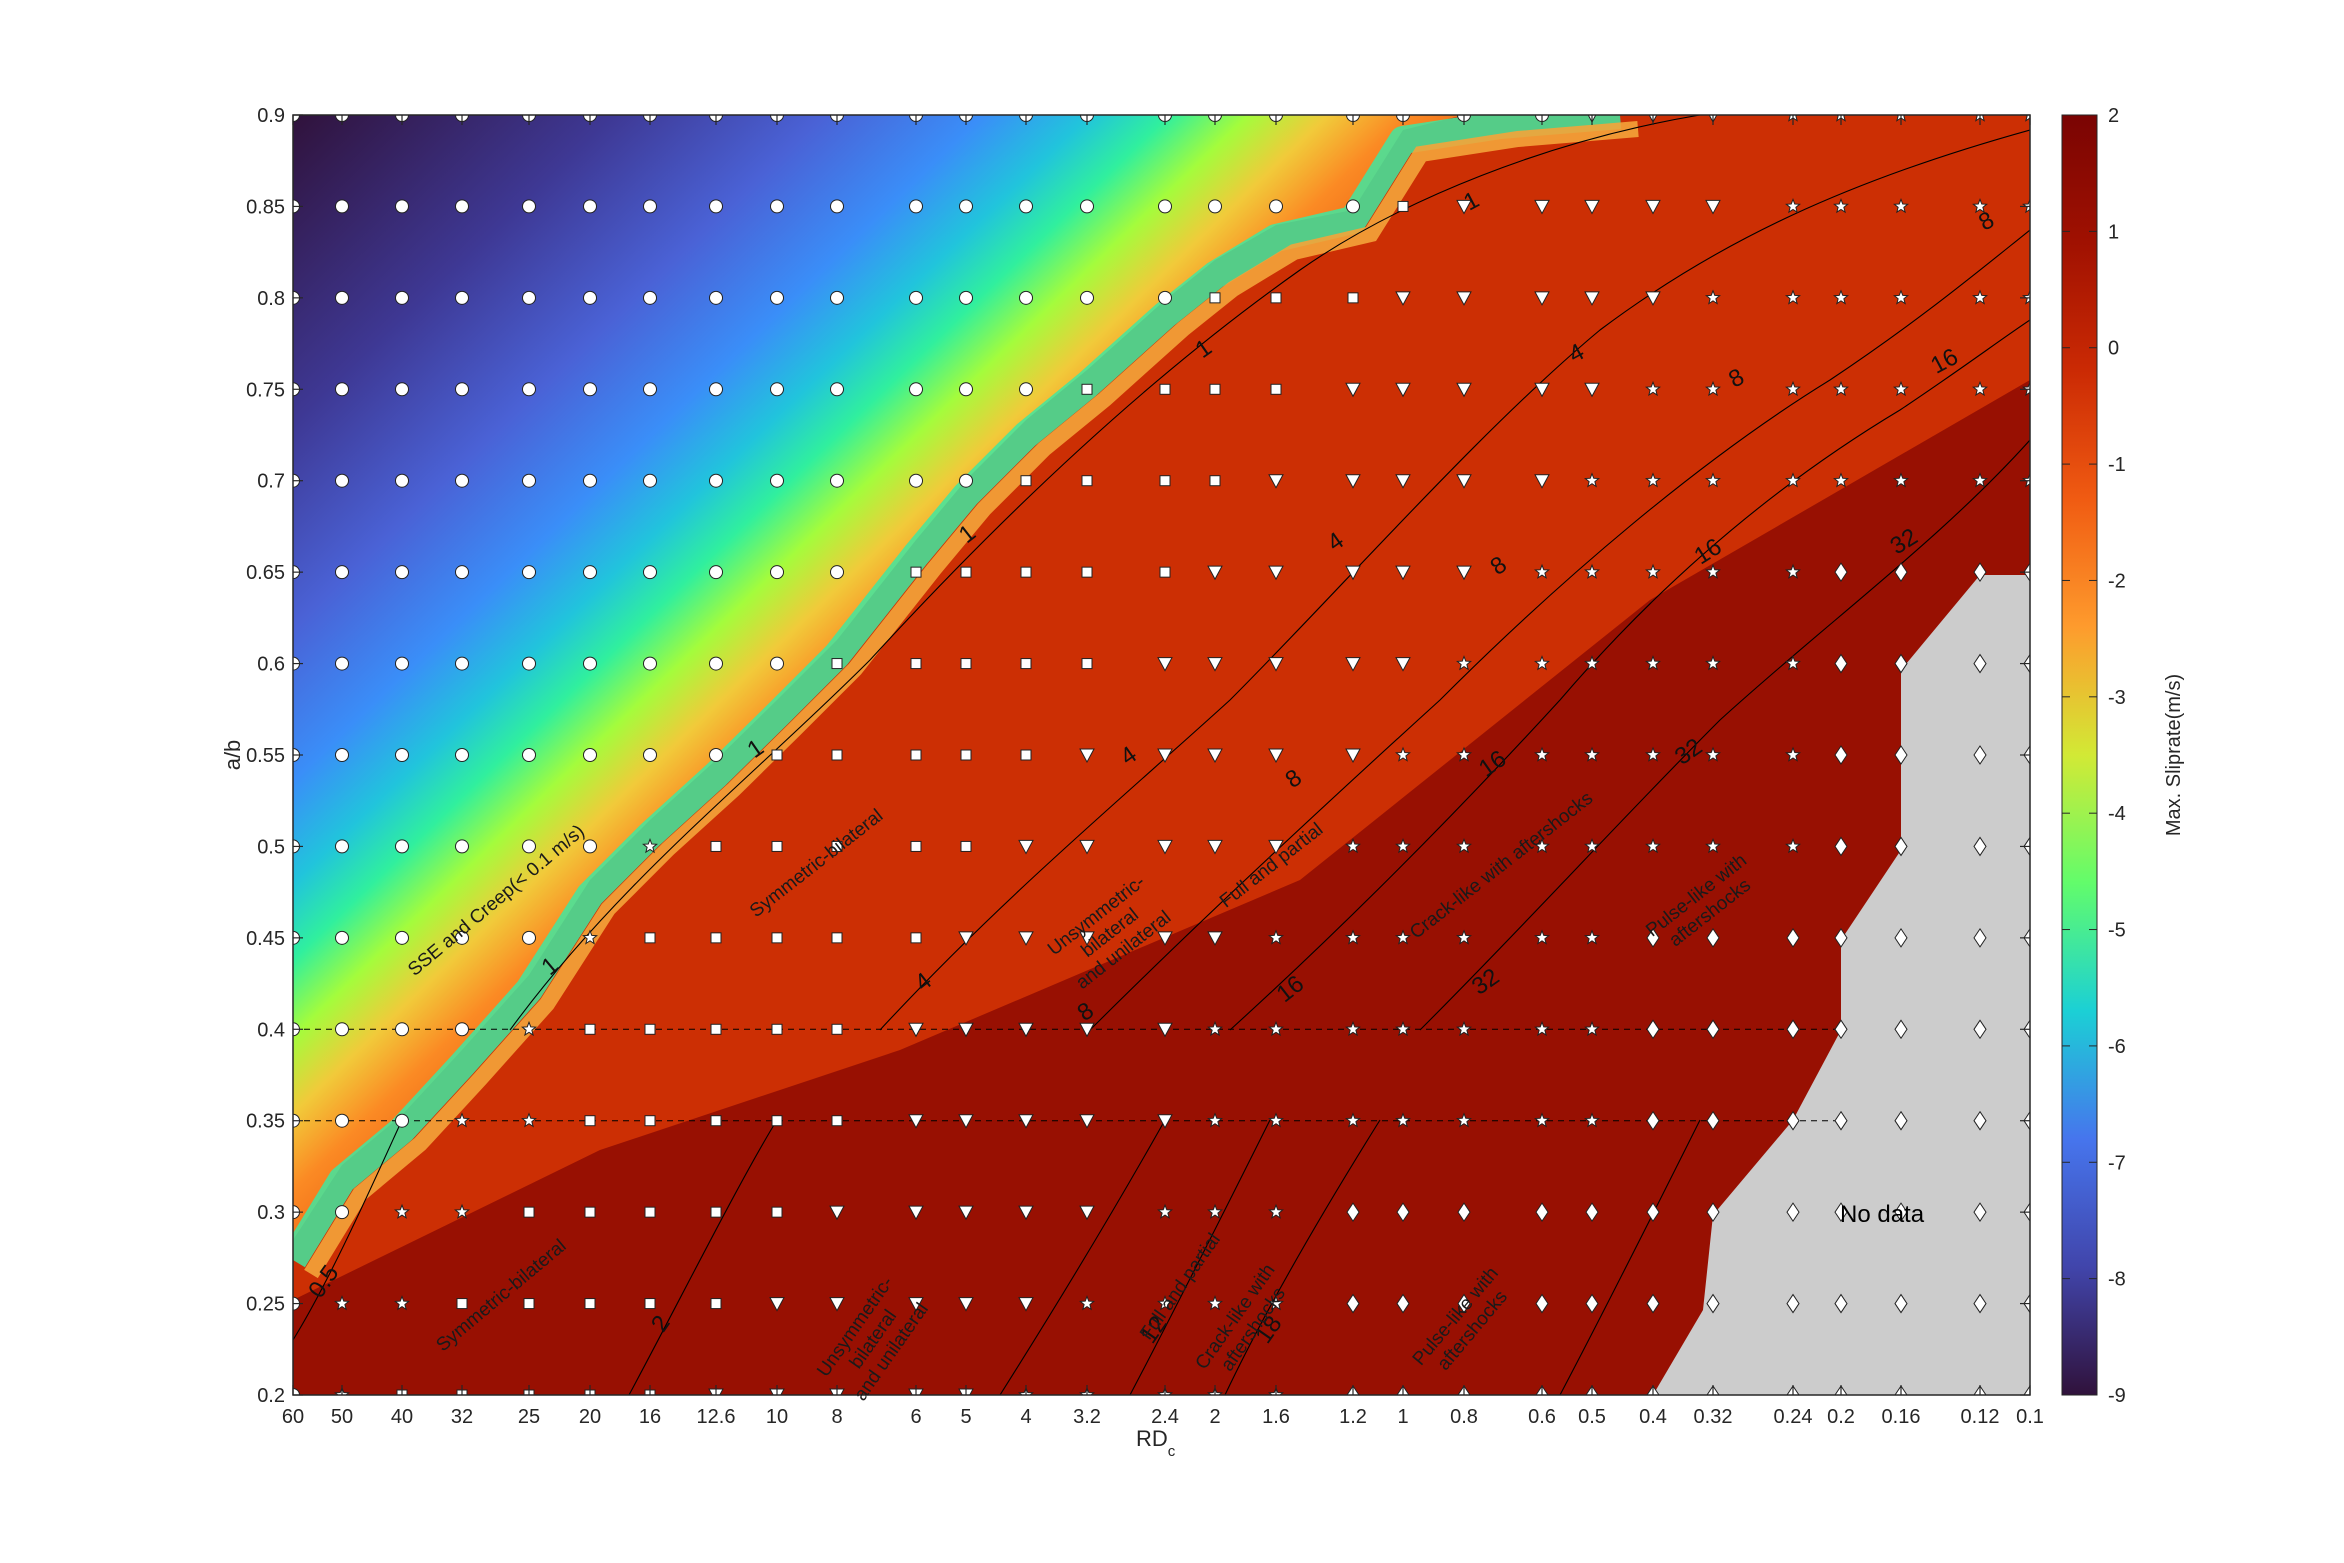 The height and width of the screenshot is (1563, 2344). I want to click on x-tick-label: 0.2, so click(1841, 1417).